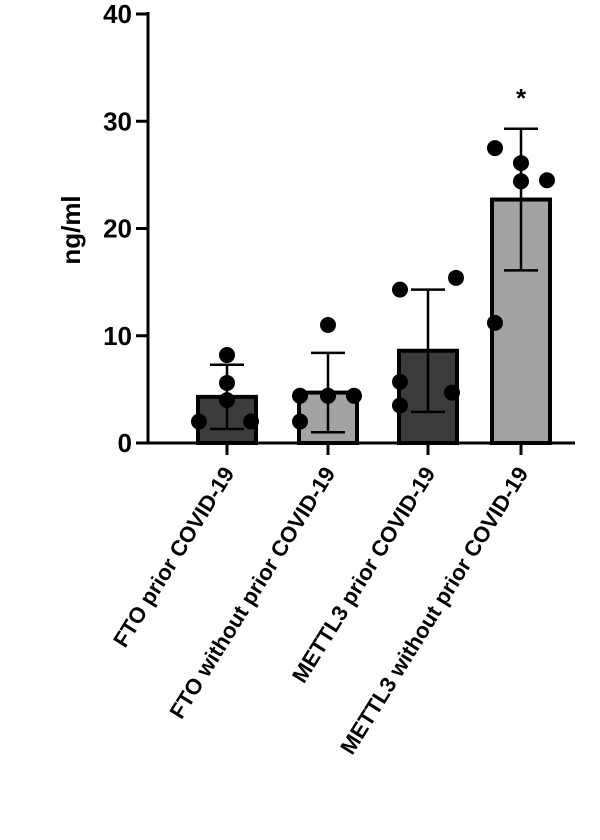 This screenshot has height=840, width=600. What do you see at coordinates (252, 592) in the screenshot?
I see `x-tick-label: FTO without prior COVID-19` at bounding box center [252, 592].